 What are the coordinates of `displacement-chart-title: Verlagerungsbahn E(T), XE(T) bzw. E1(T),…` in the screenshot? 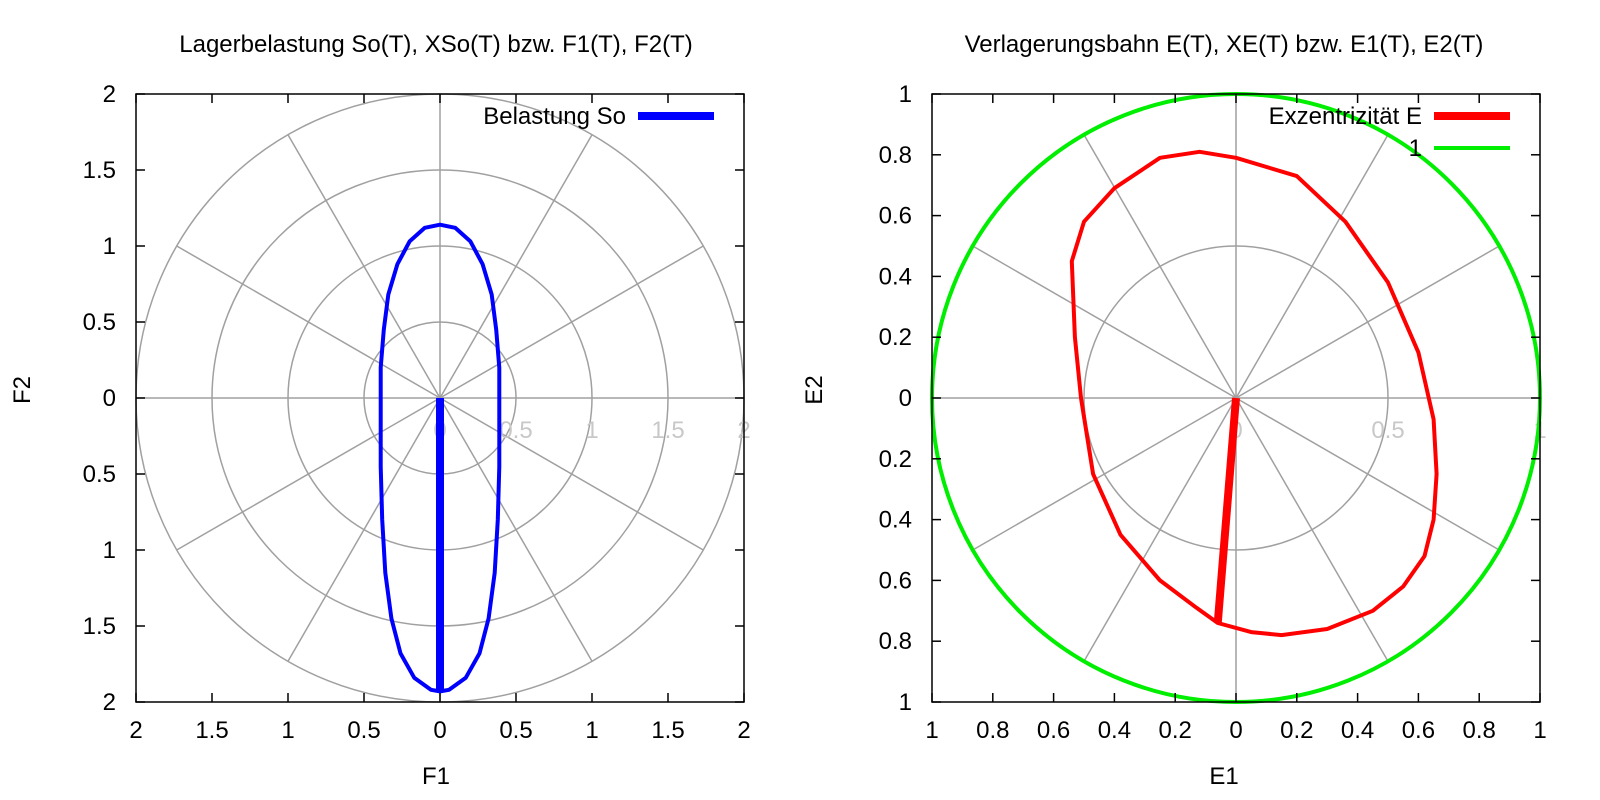 It's located at (1224, 44).